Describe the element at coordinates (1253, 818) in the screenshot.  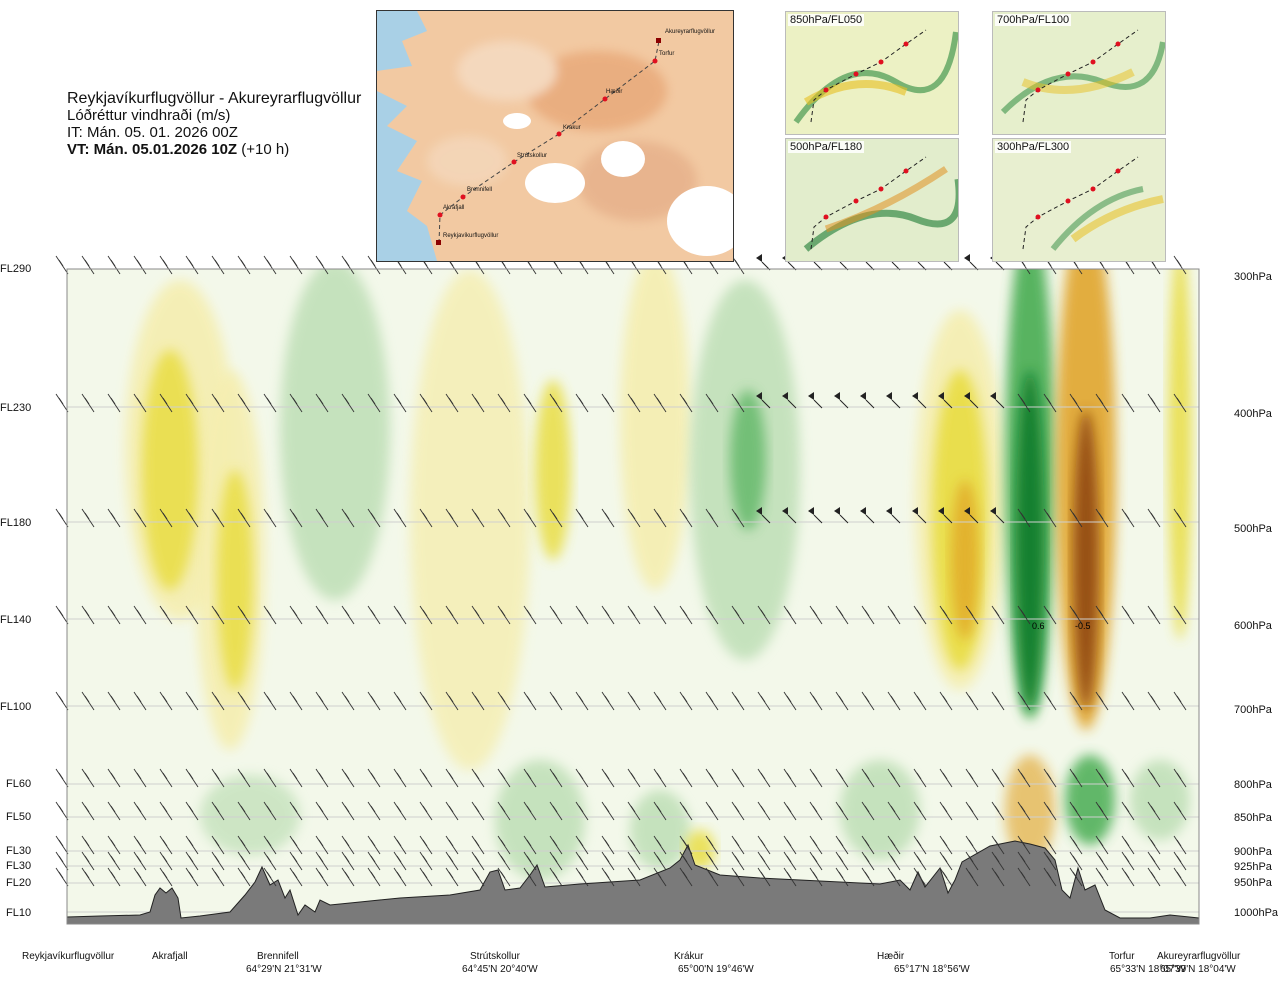
I see `y-tick-hpa-6: 850hPa` at that location.